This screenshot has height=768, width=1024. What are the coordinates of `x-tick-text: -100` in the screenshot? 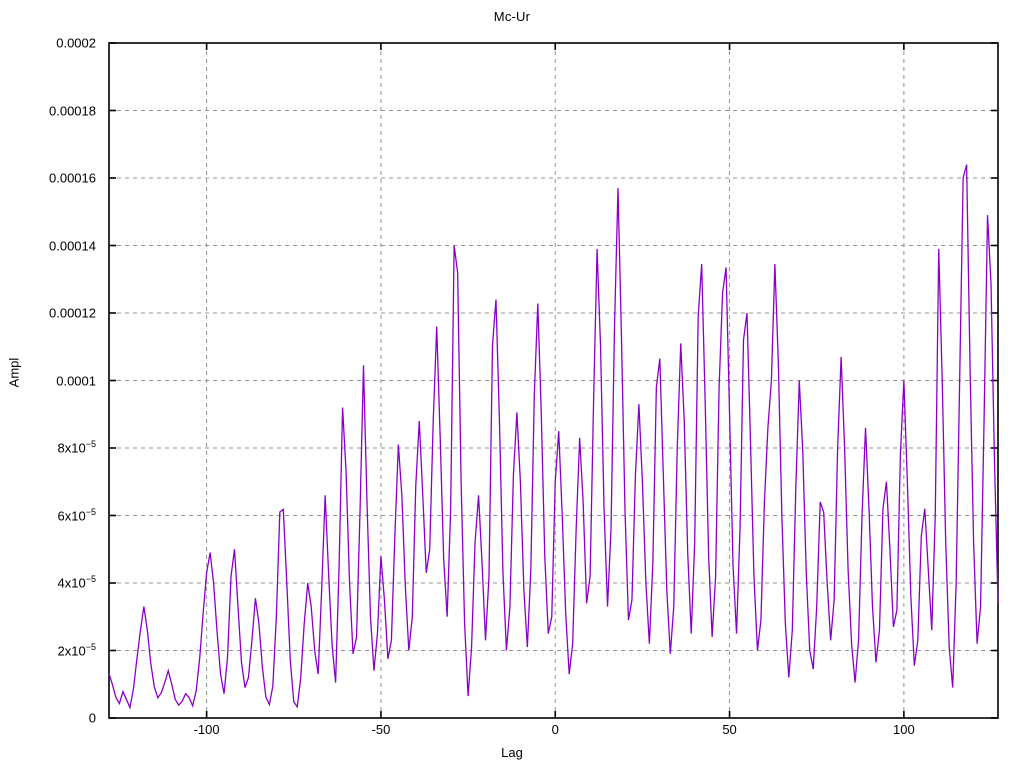 It's located at (206, 729).